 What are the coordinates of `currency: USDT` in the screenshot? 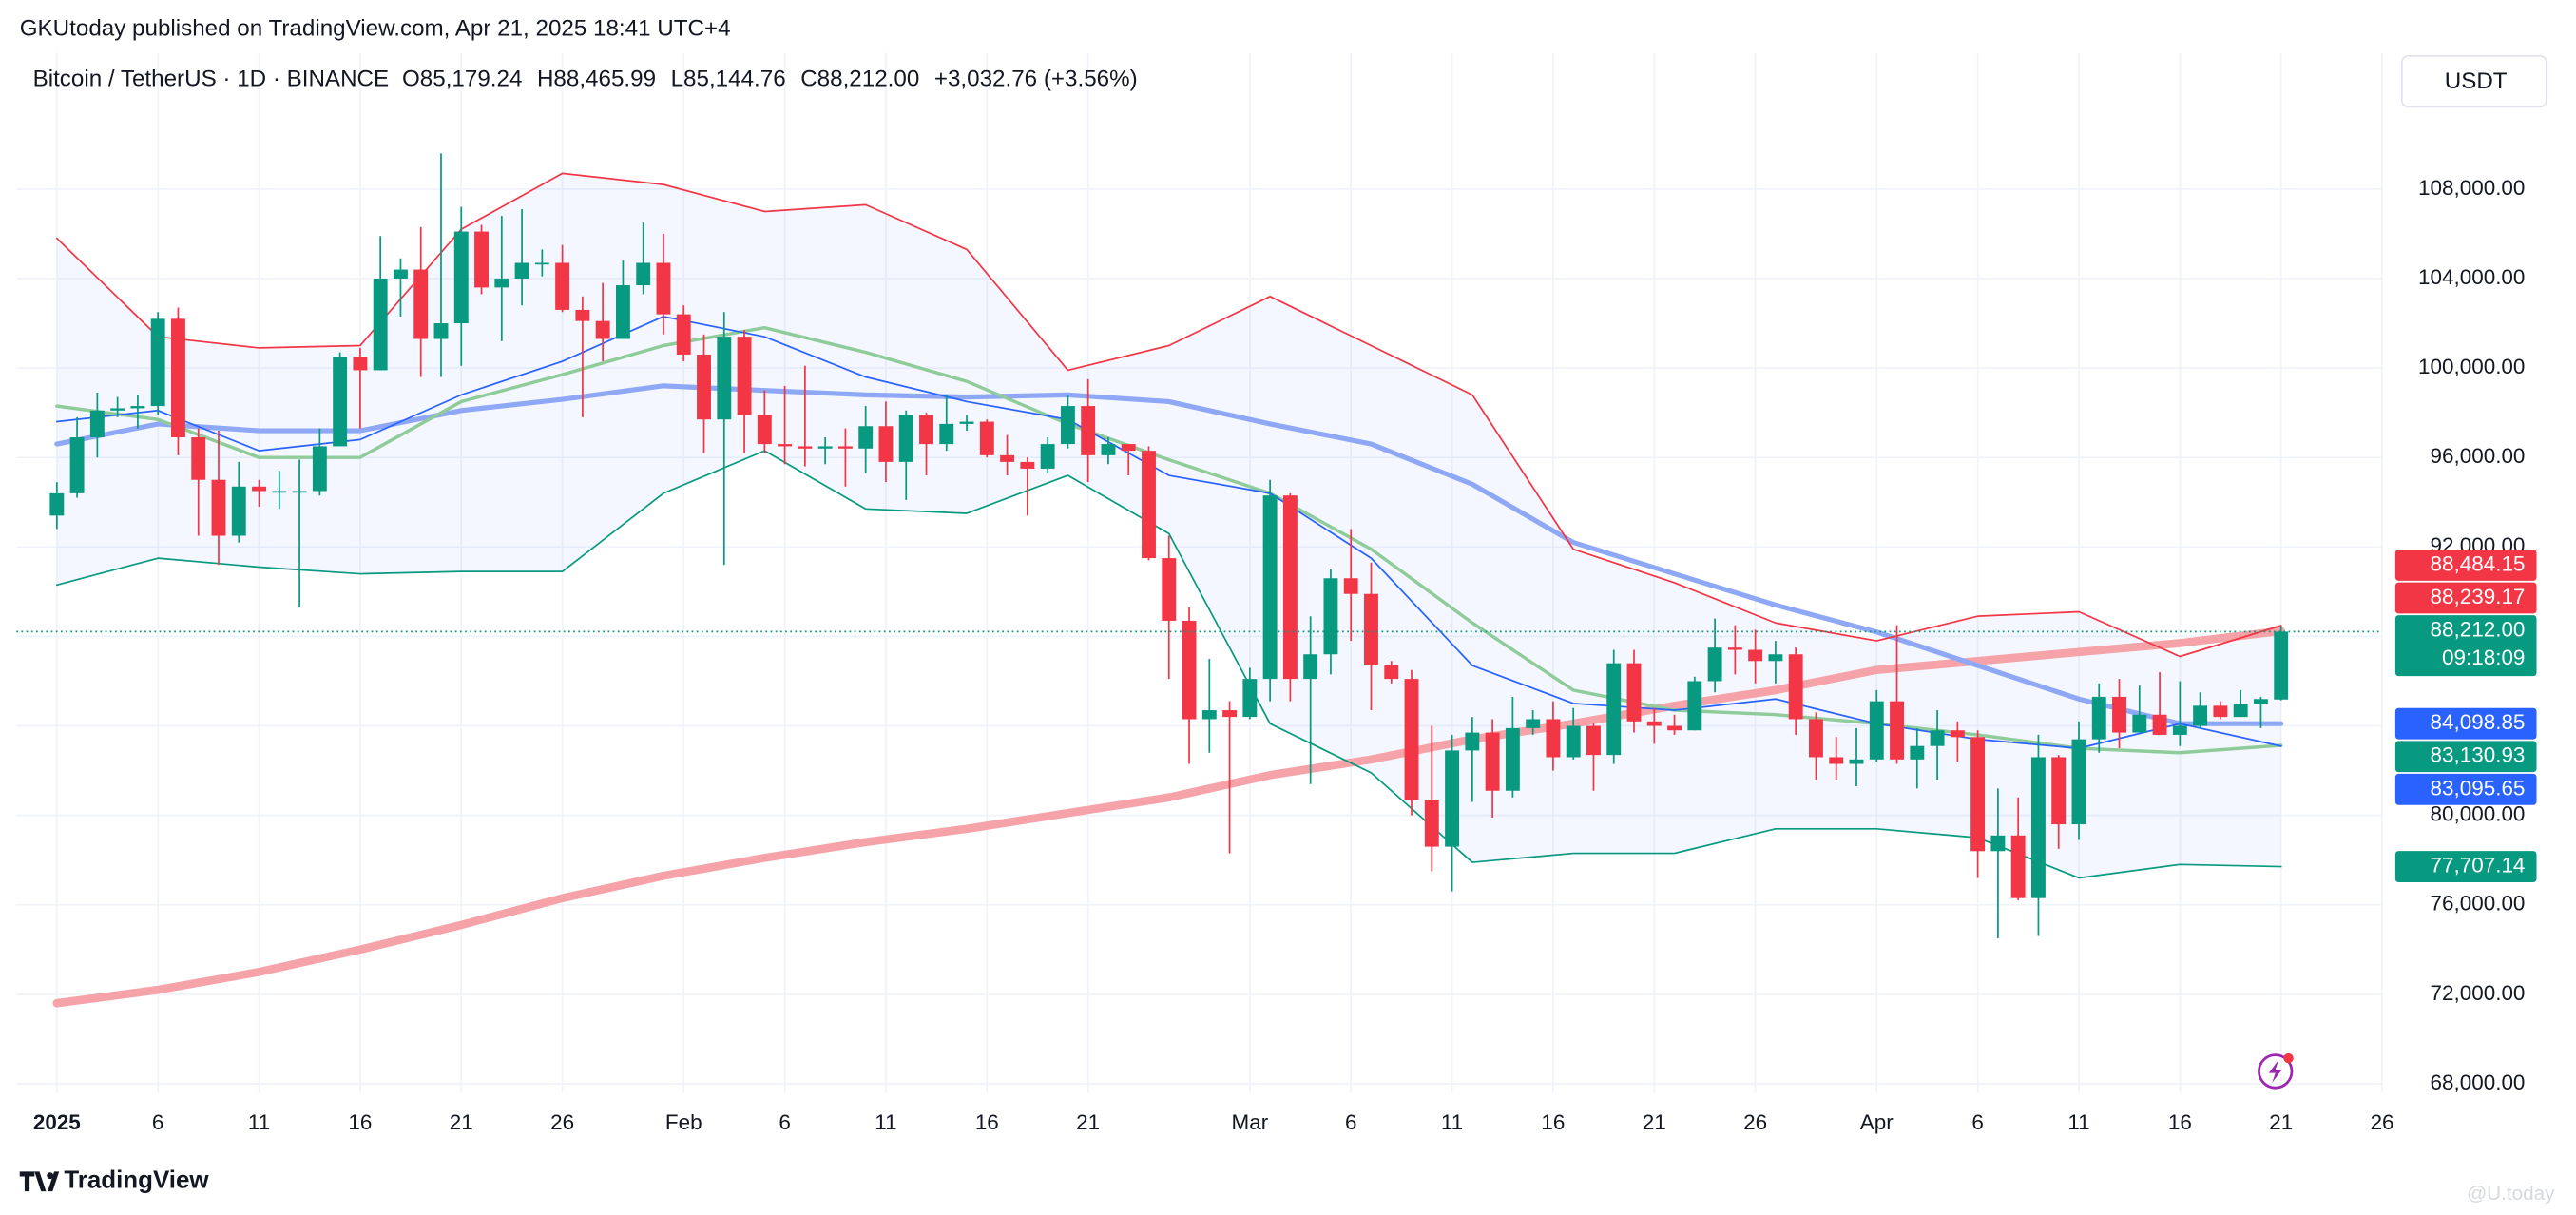 It's located at (2476, 81).